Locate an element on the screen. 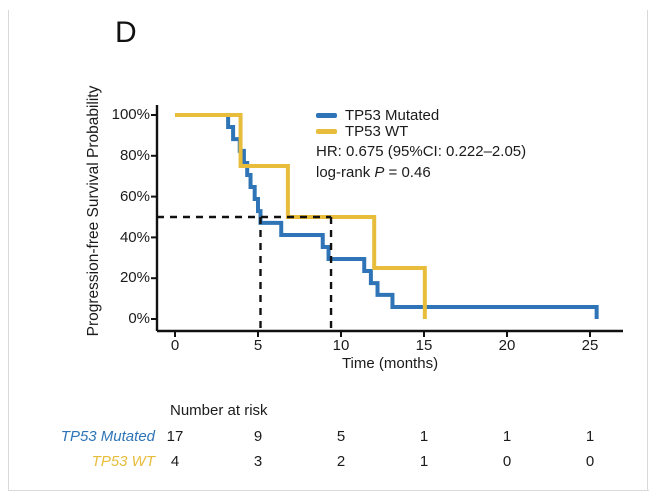 Image resolution: width=651 pixels, height=497 pixels. frame-left-edge is located at coordinates (8, 250).